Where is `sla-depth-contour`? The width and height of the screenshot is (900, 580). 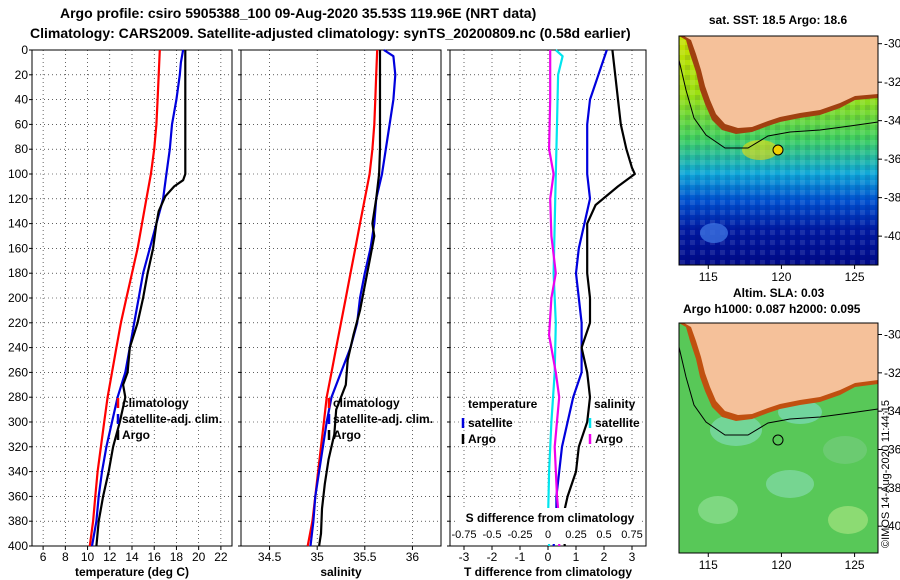 sla-depth-contour is located at coordinates (778, 391).